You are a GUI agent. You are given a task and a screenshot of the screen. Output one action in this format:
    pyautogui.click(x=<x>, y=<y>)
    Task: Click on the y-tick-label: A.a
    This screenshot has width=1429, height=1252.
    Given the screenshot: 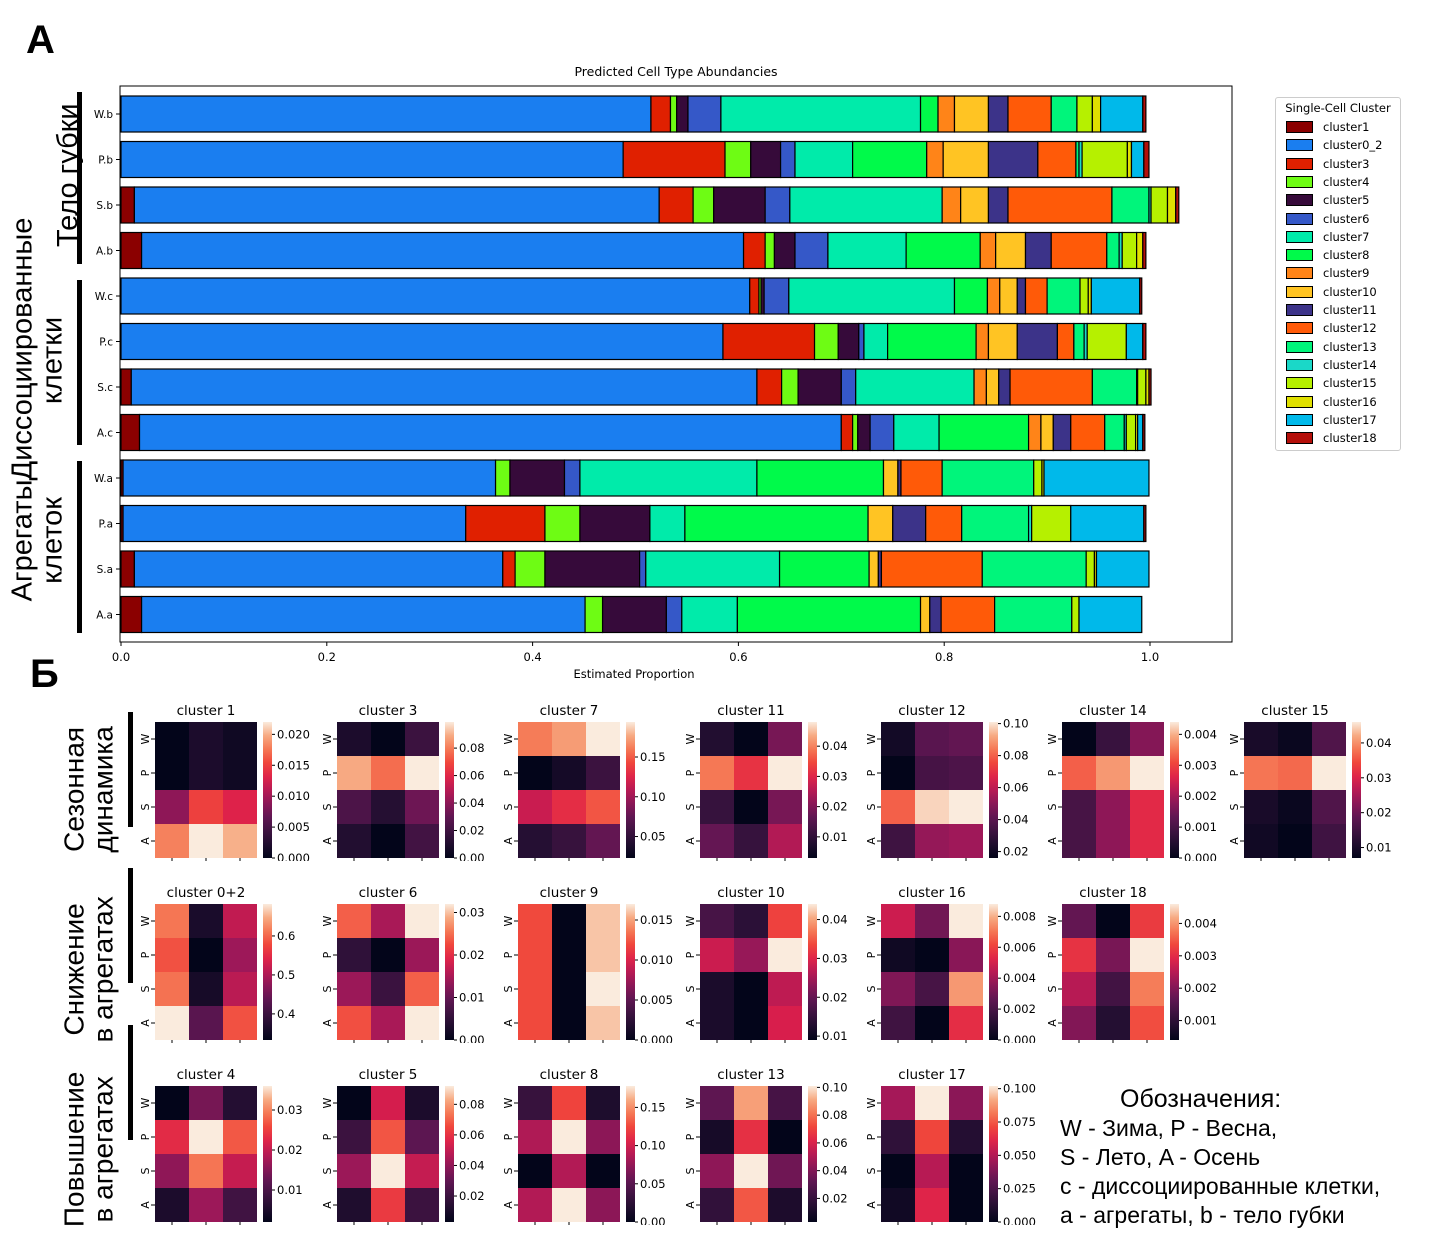 What is the action you would take?
    pyautogui.click(x=104, y=616)
    